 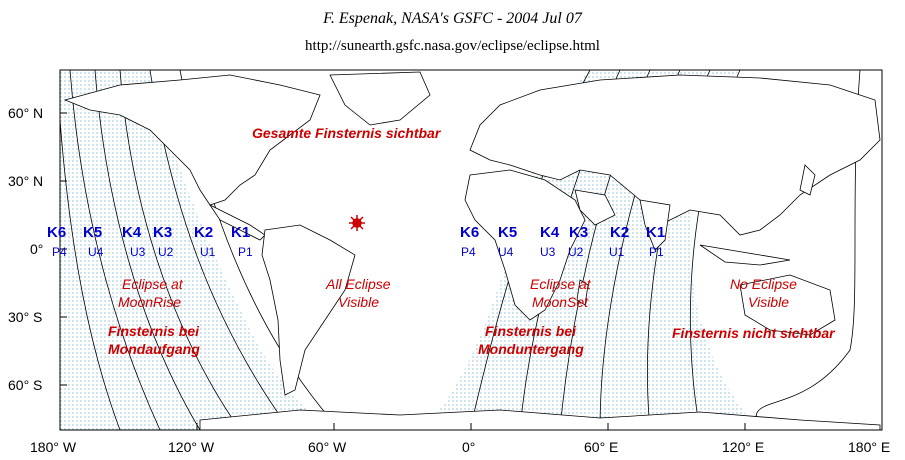 I want to click on contact-k4-west: K4, so click(x=132, y=232).